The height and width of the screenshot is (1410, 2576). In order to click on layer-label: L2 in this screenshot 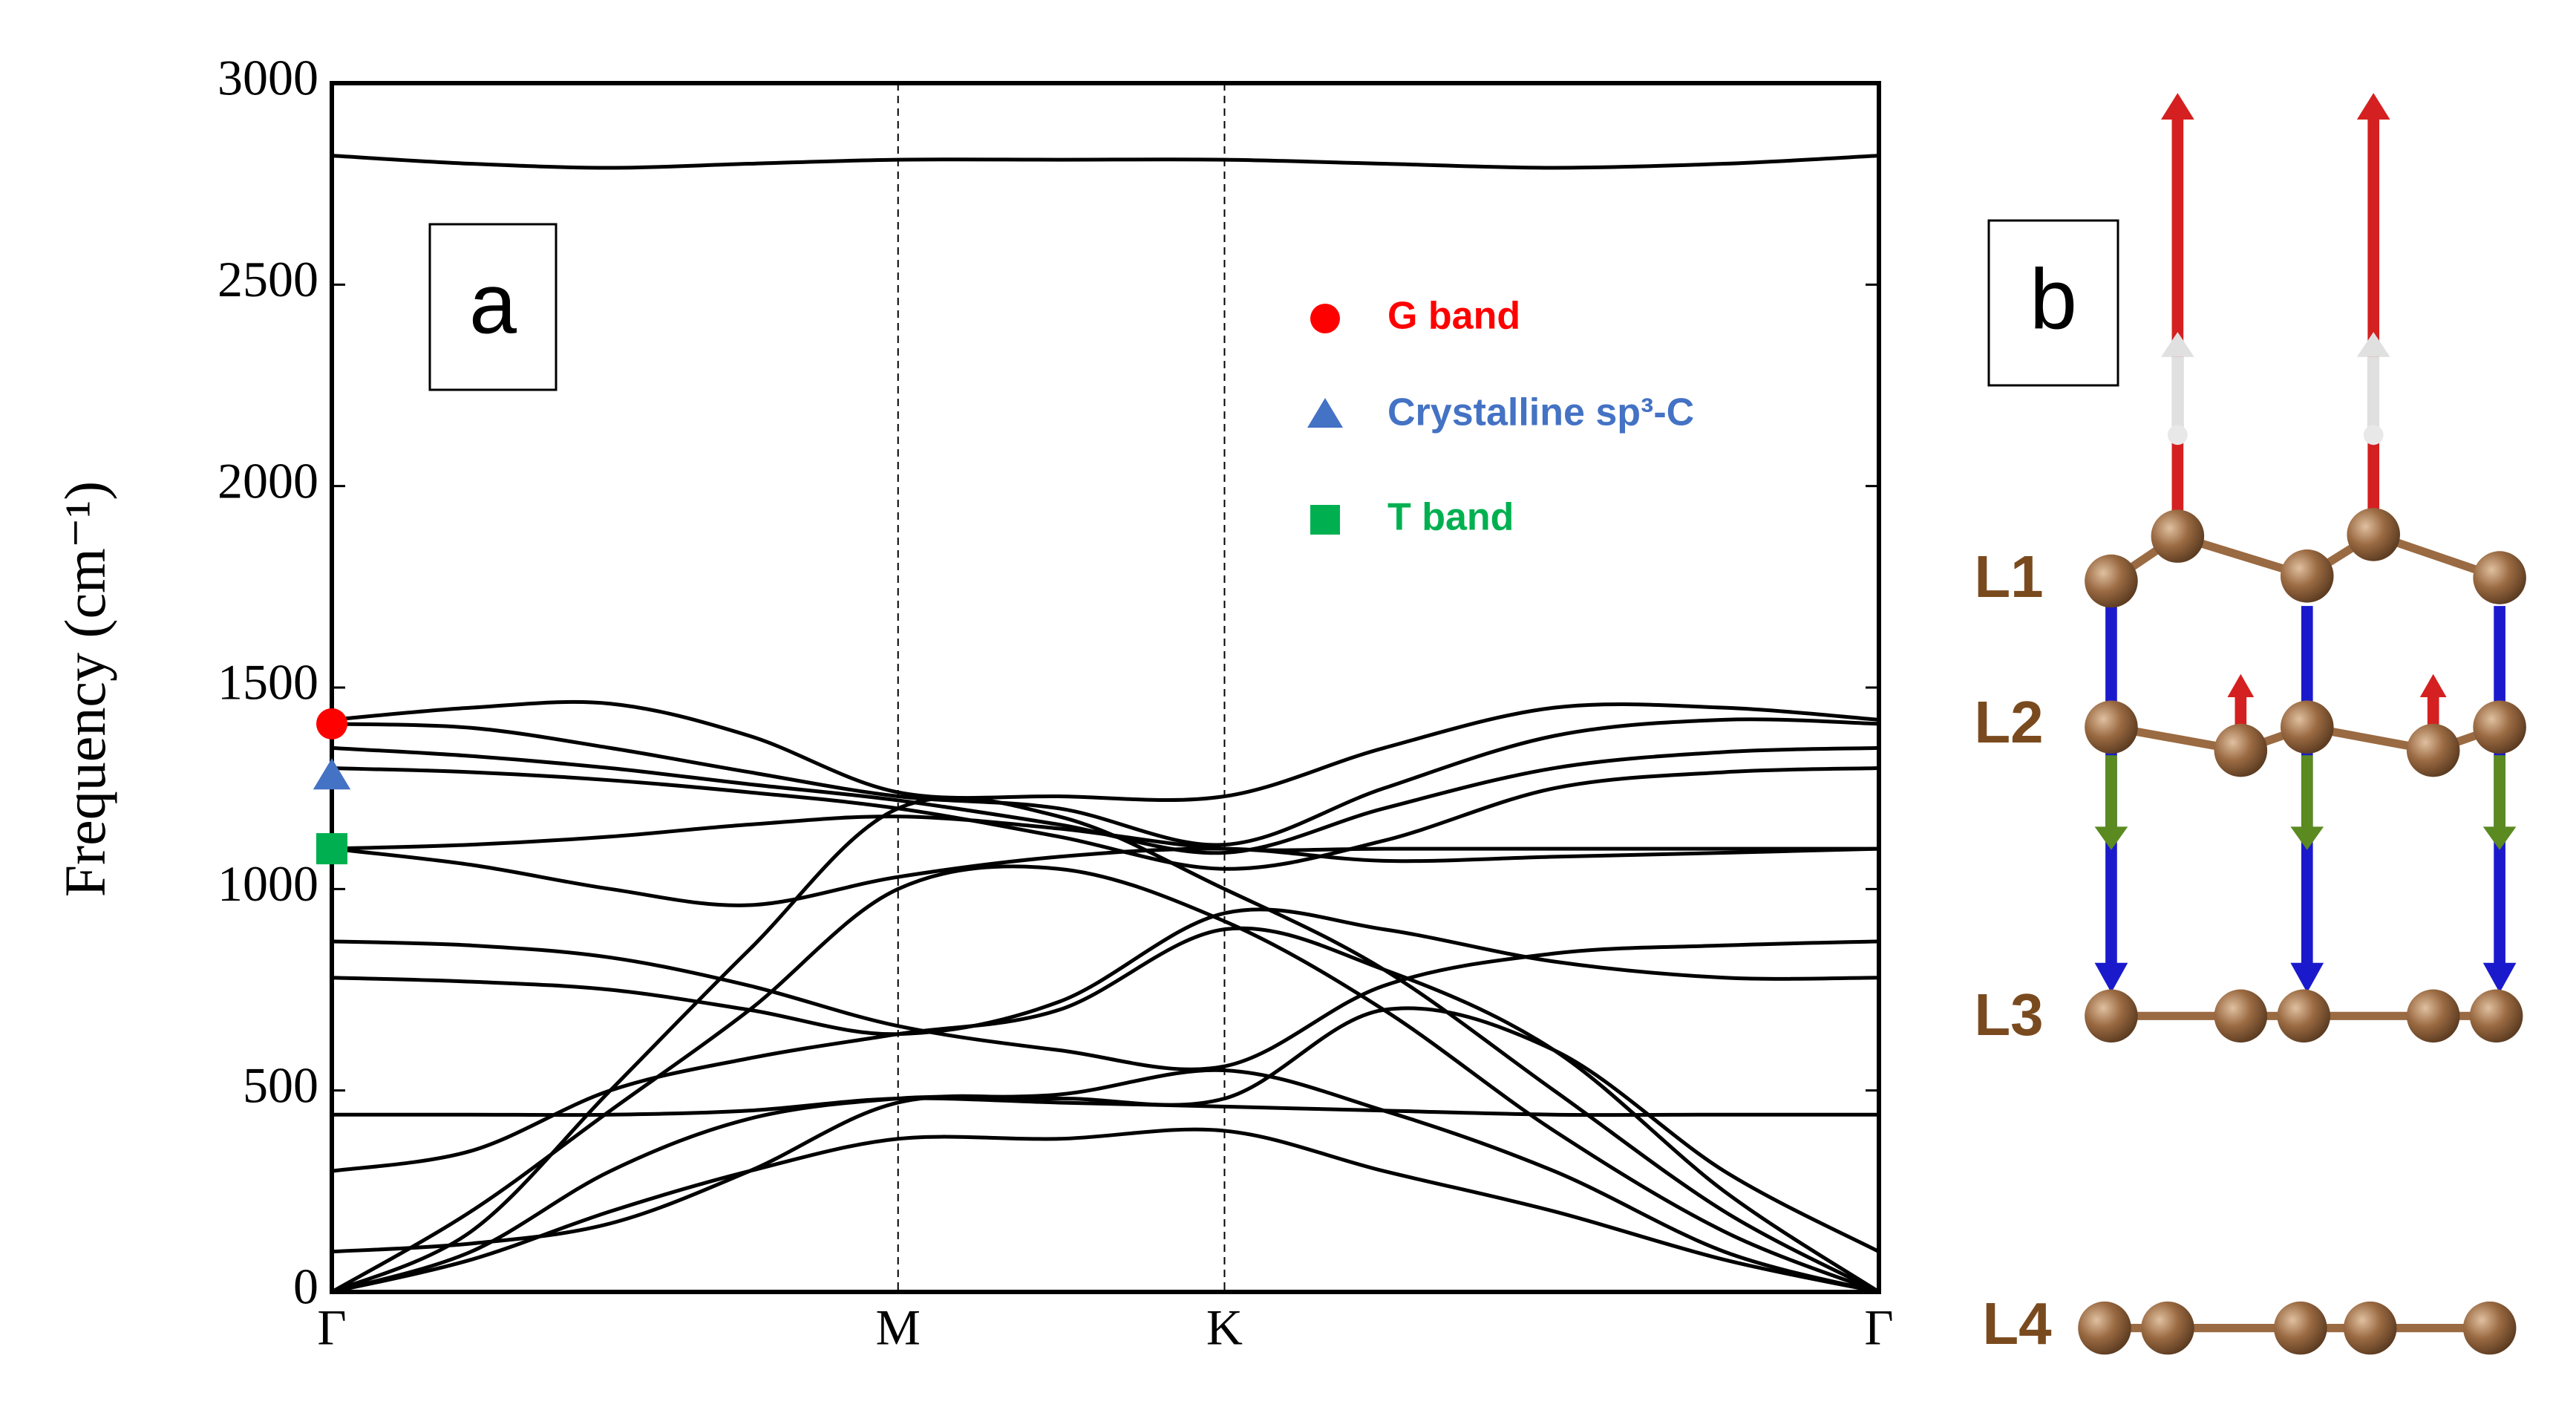, I will do `click(2009, 722)`.